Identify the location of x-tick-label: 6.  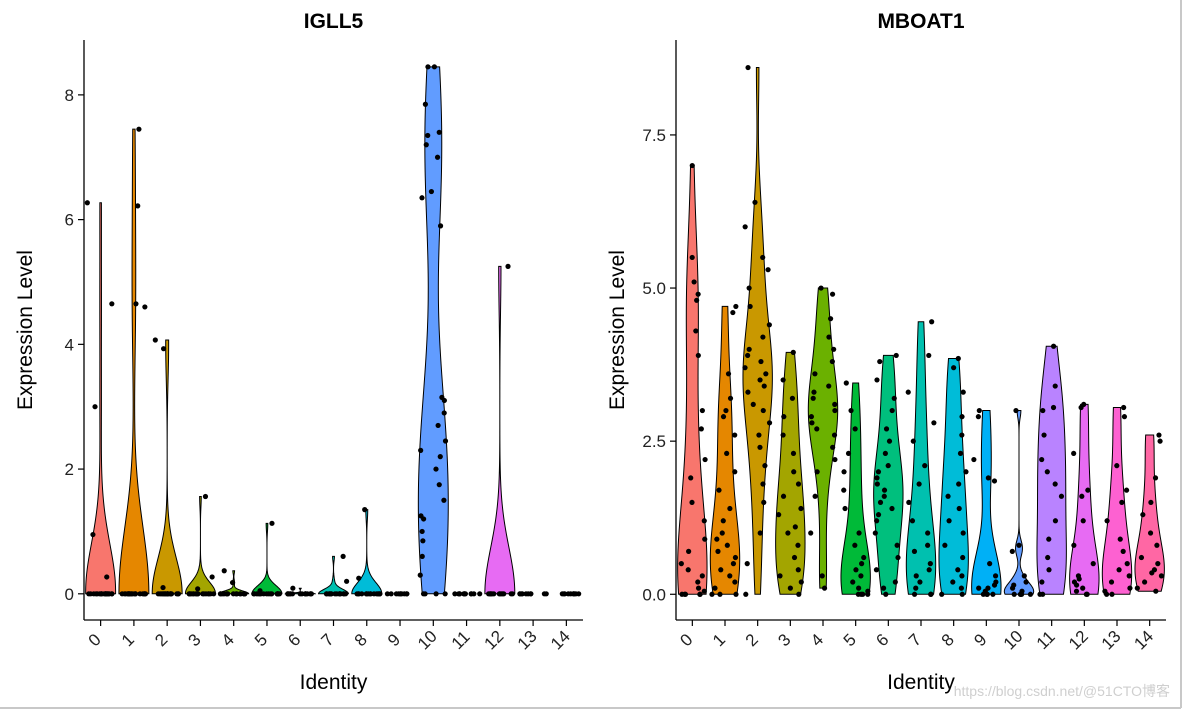
(882, 640).